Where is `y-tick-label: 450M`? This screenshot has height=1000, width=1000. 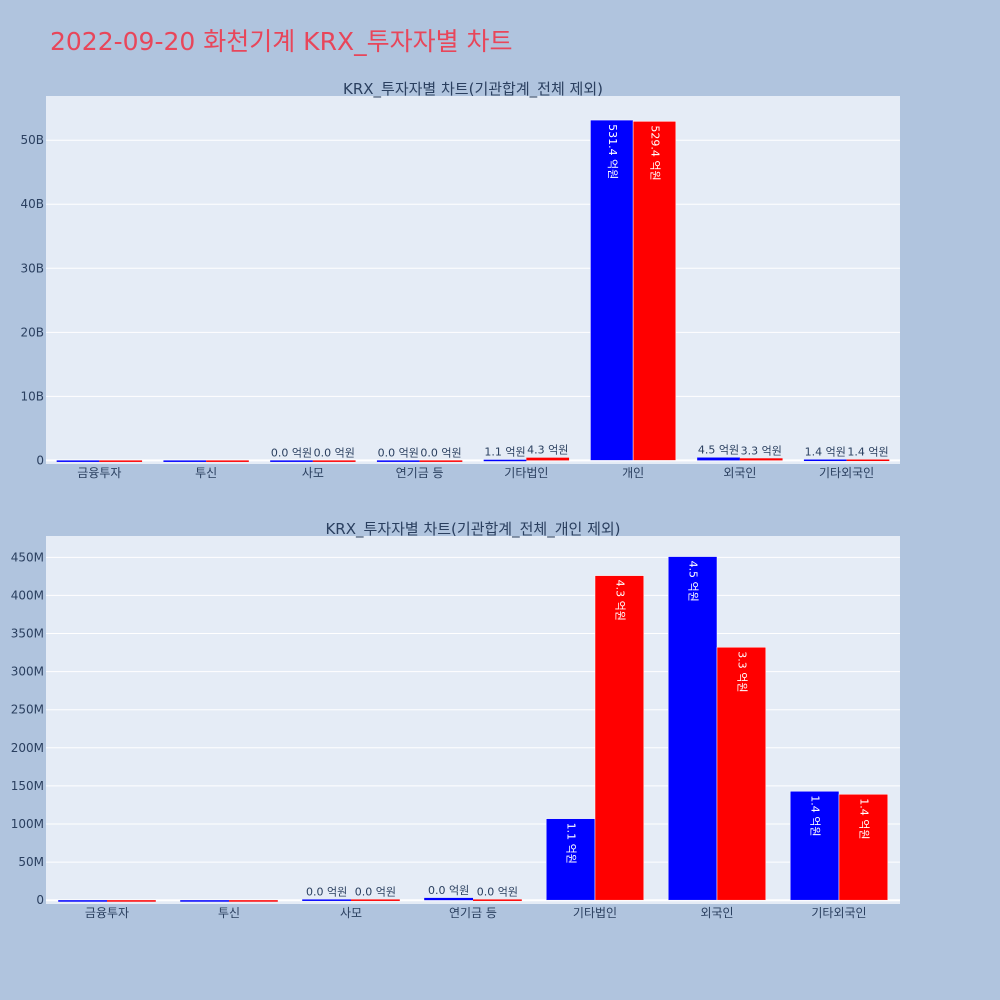 y-tick-label: 450M is located at coordinates (27, 557).